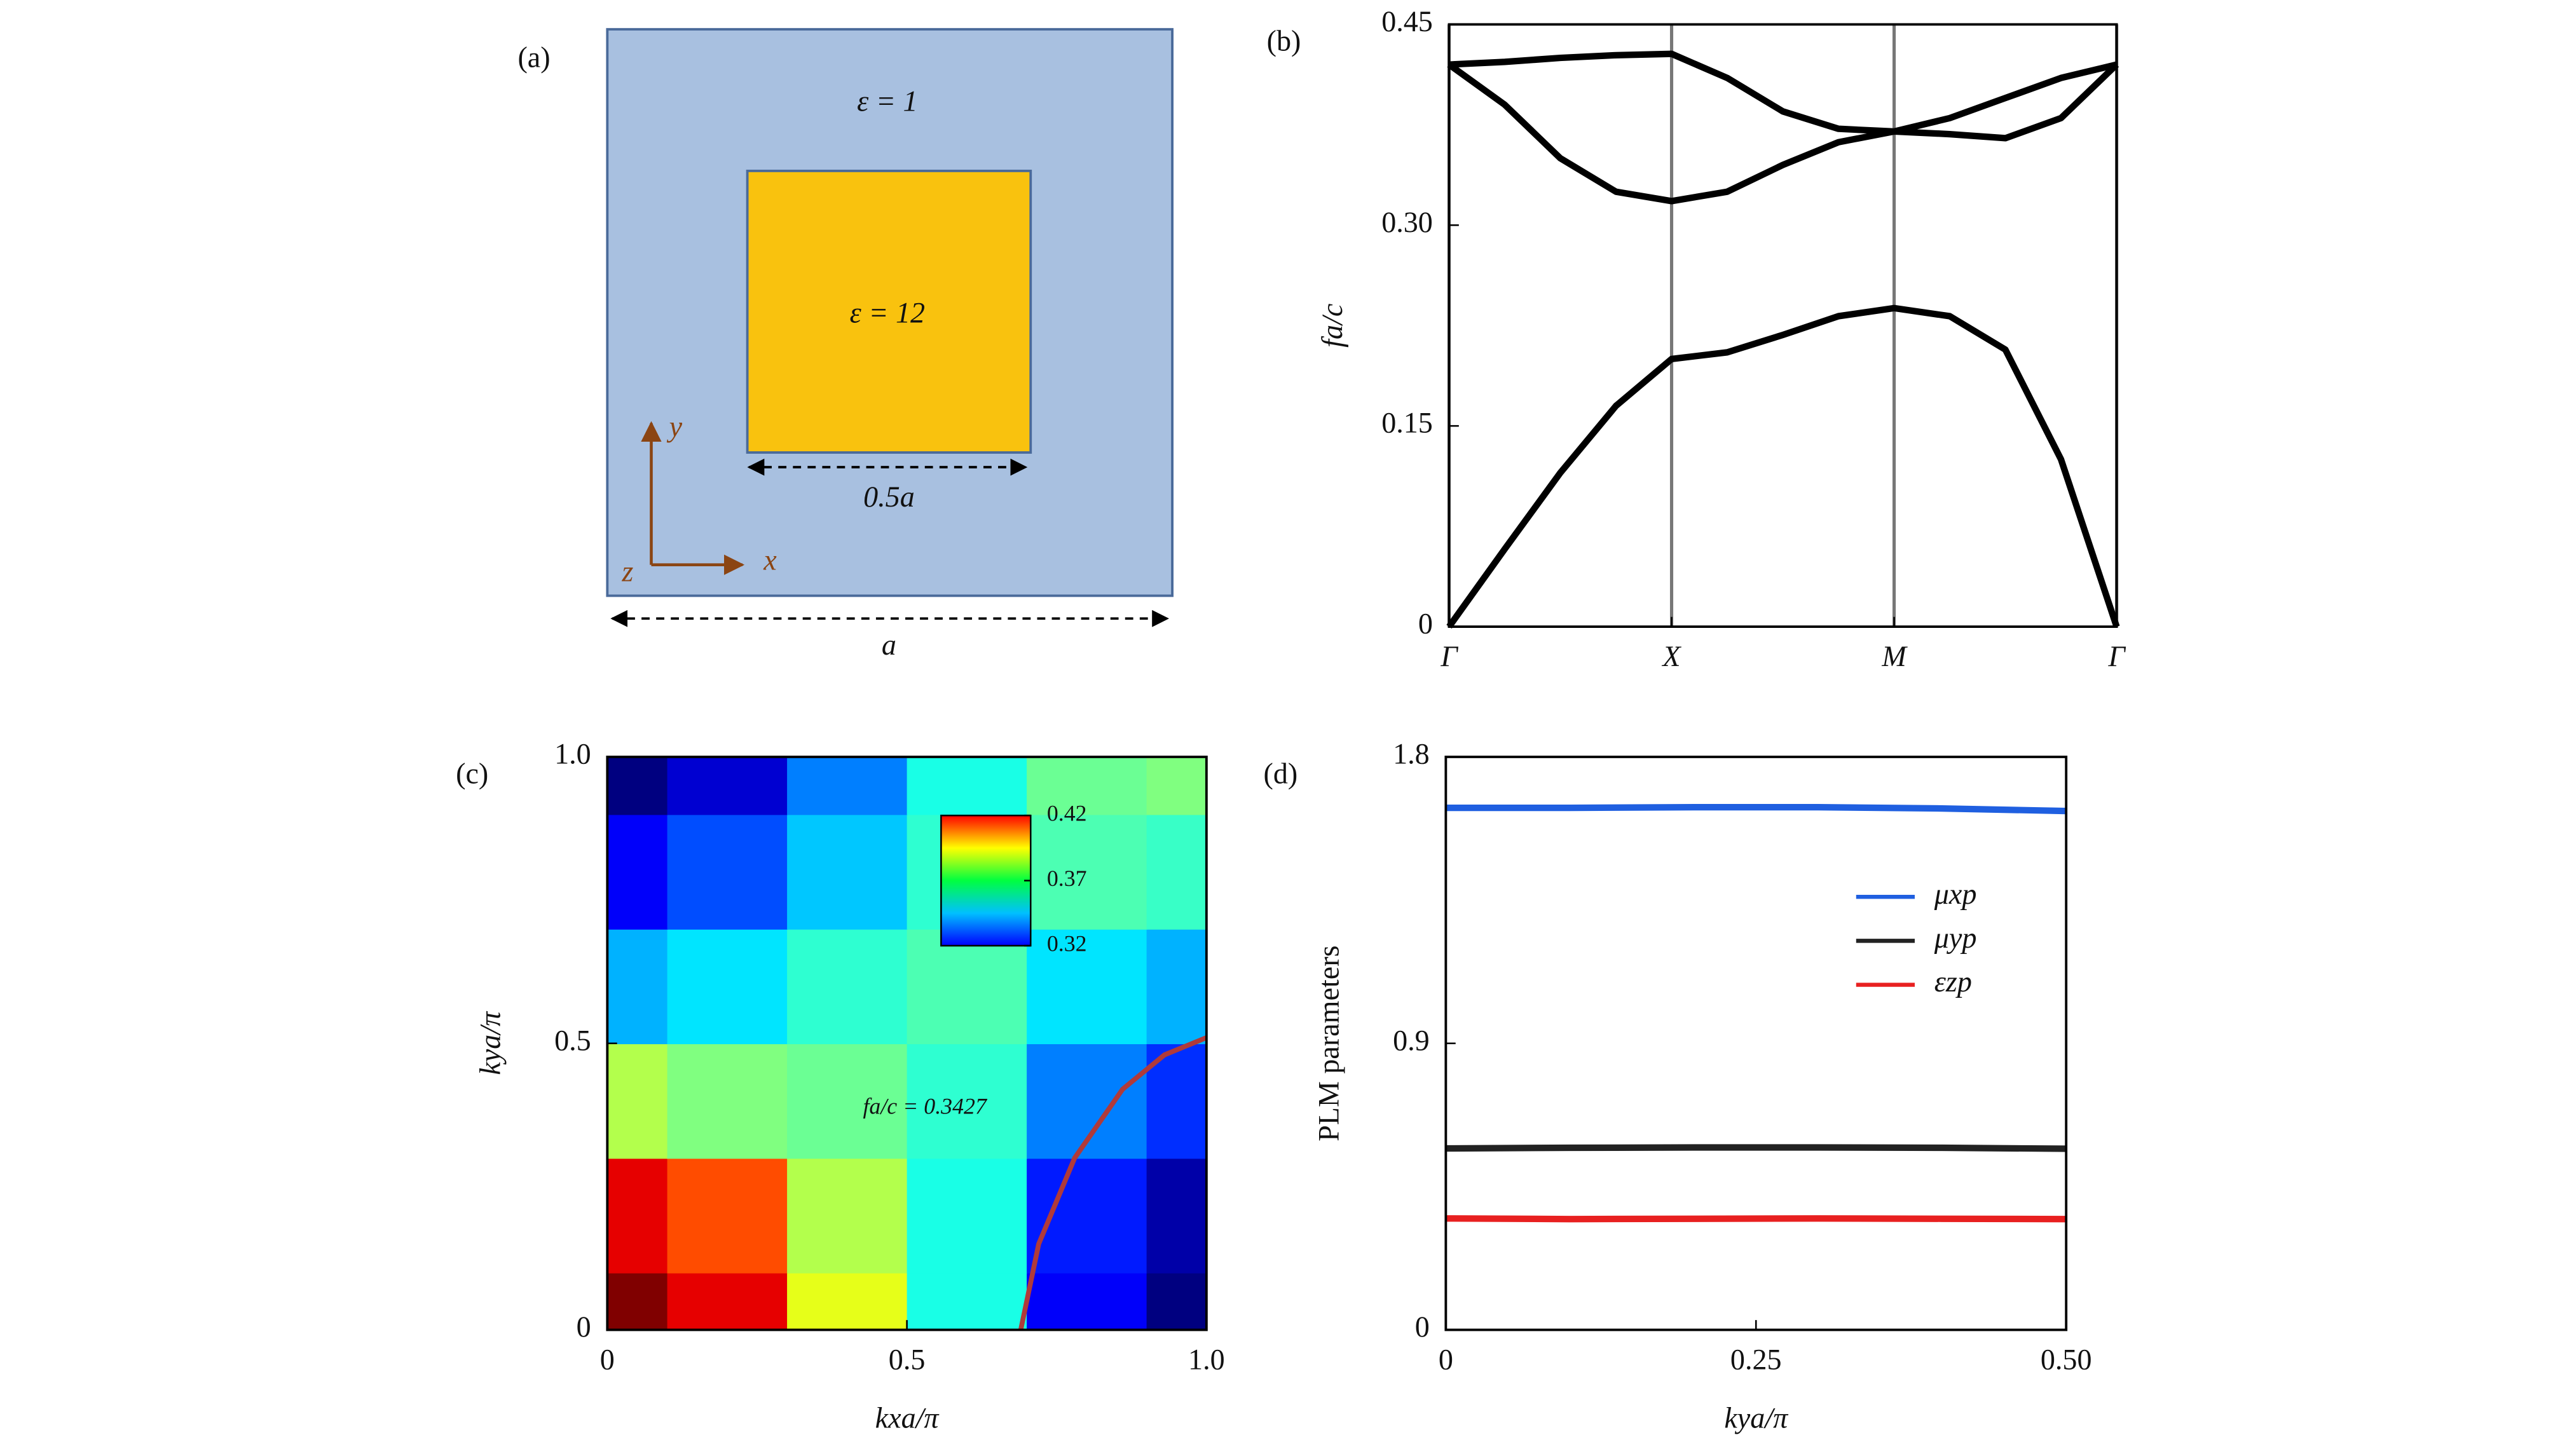 The width and height of the screenshot is (2553, 1456). What do you see at coordinates (889, 496) in the screenshot?
I see `inner-width-label: 0.5a` at bounding box center [889, 496].